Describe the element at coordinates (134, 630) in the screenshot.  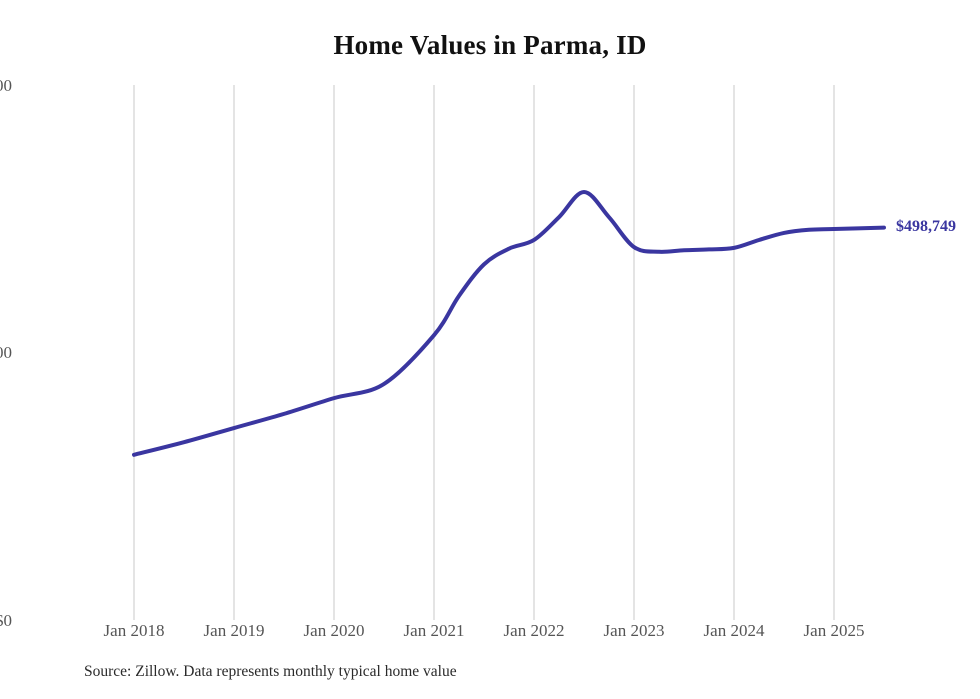
I see `x-axis-tick-label-jan-2018: Jan 2018` at that location.